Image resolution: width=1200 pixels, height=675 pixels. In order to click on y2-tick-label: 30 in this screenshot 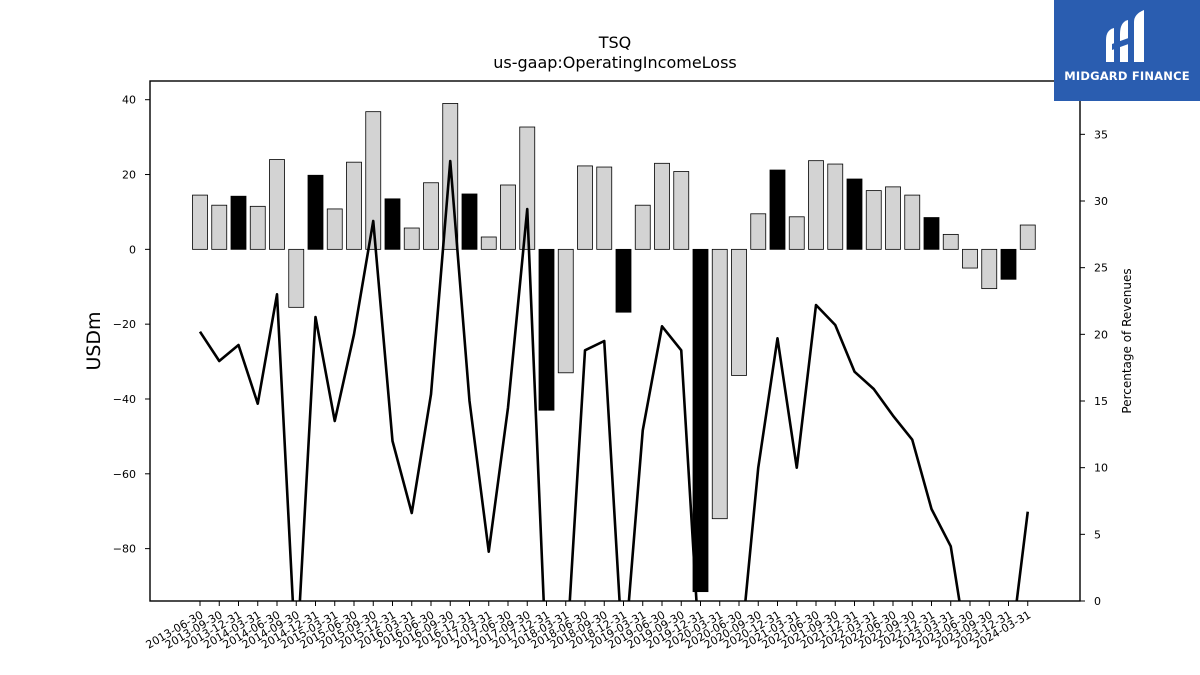, I will do `click(1101, 201)`.